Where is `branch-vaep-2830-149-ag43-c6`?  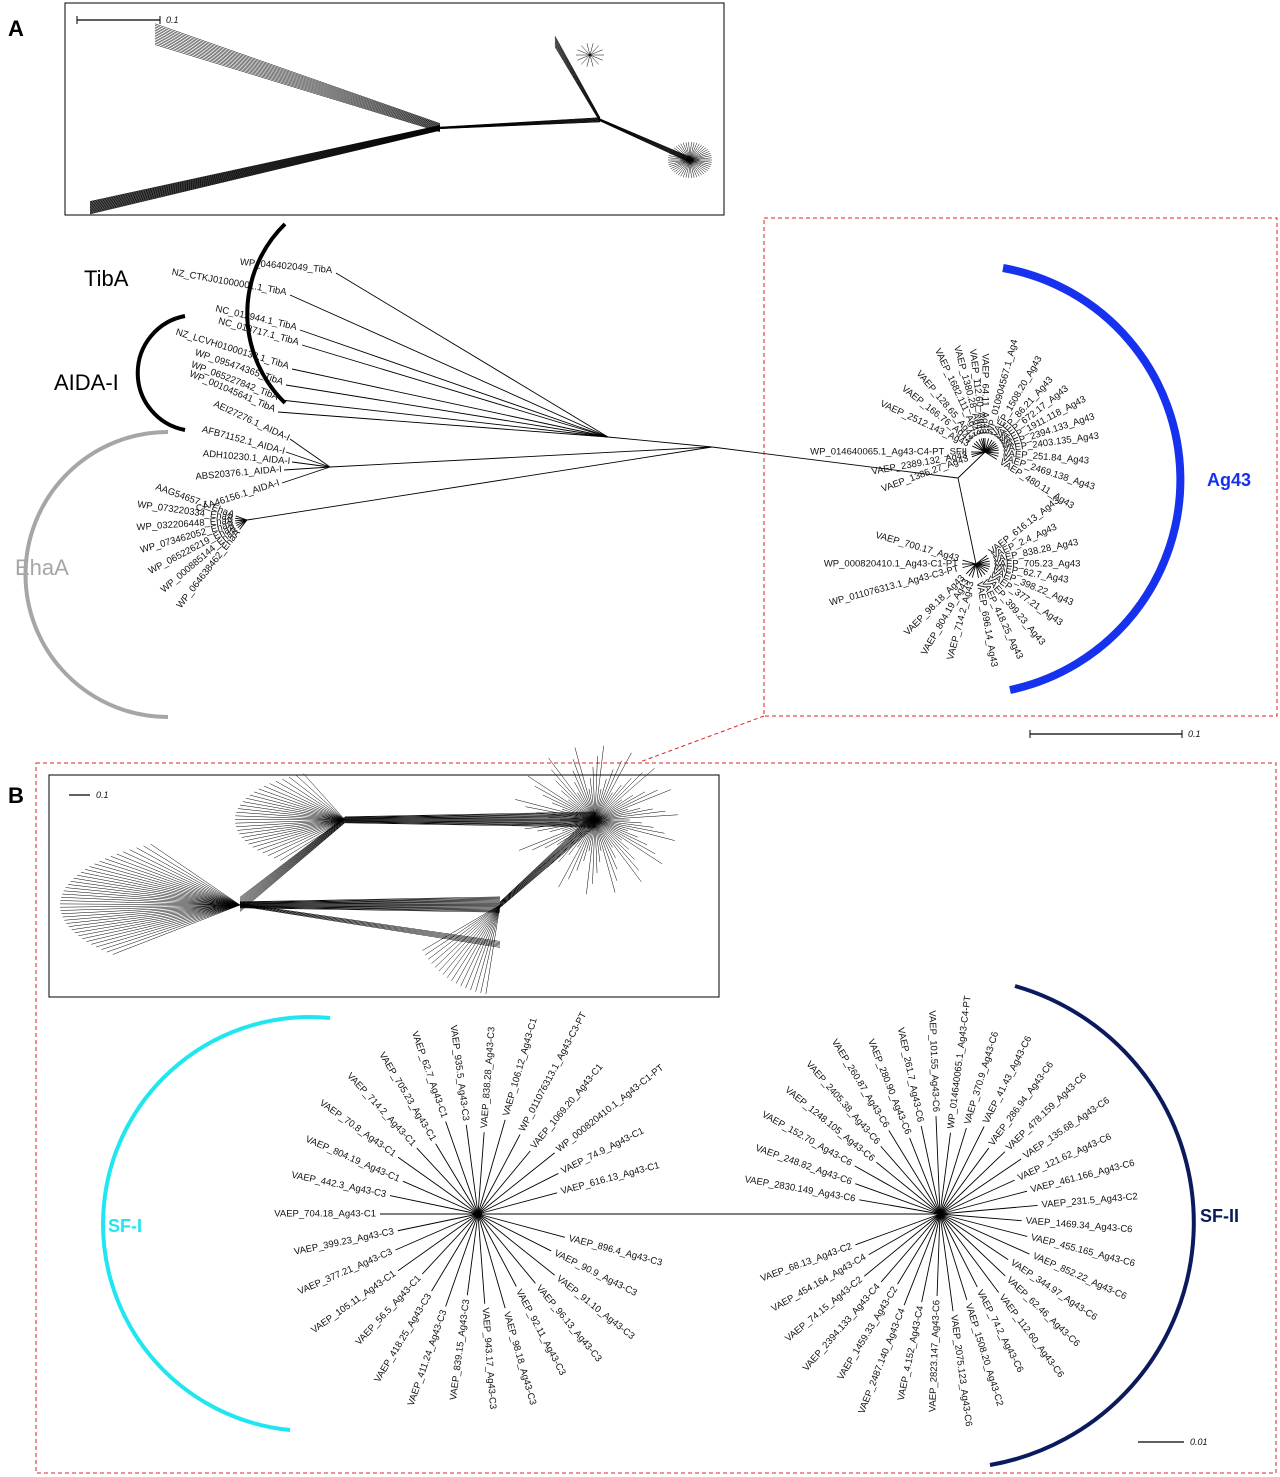 branch-vaep-2830-149-ag43-c6 is located at coordinates (900, 1207).